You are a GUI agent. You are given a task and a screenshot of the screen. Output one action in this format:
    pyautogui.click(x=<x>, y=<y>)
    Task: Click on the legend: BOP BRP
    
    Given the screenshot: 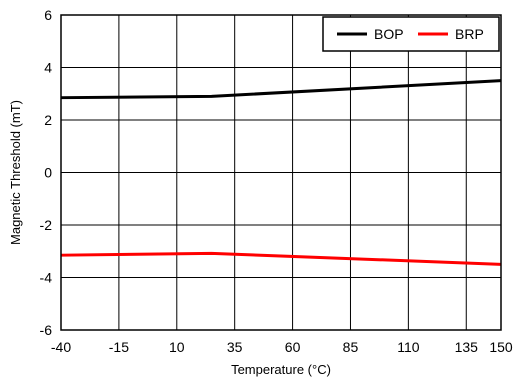 What is the action you would take?
    pyautogui.click(x=411, y=34)
    